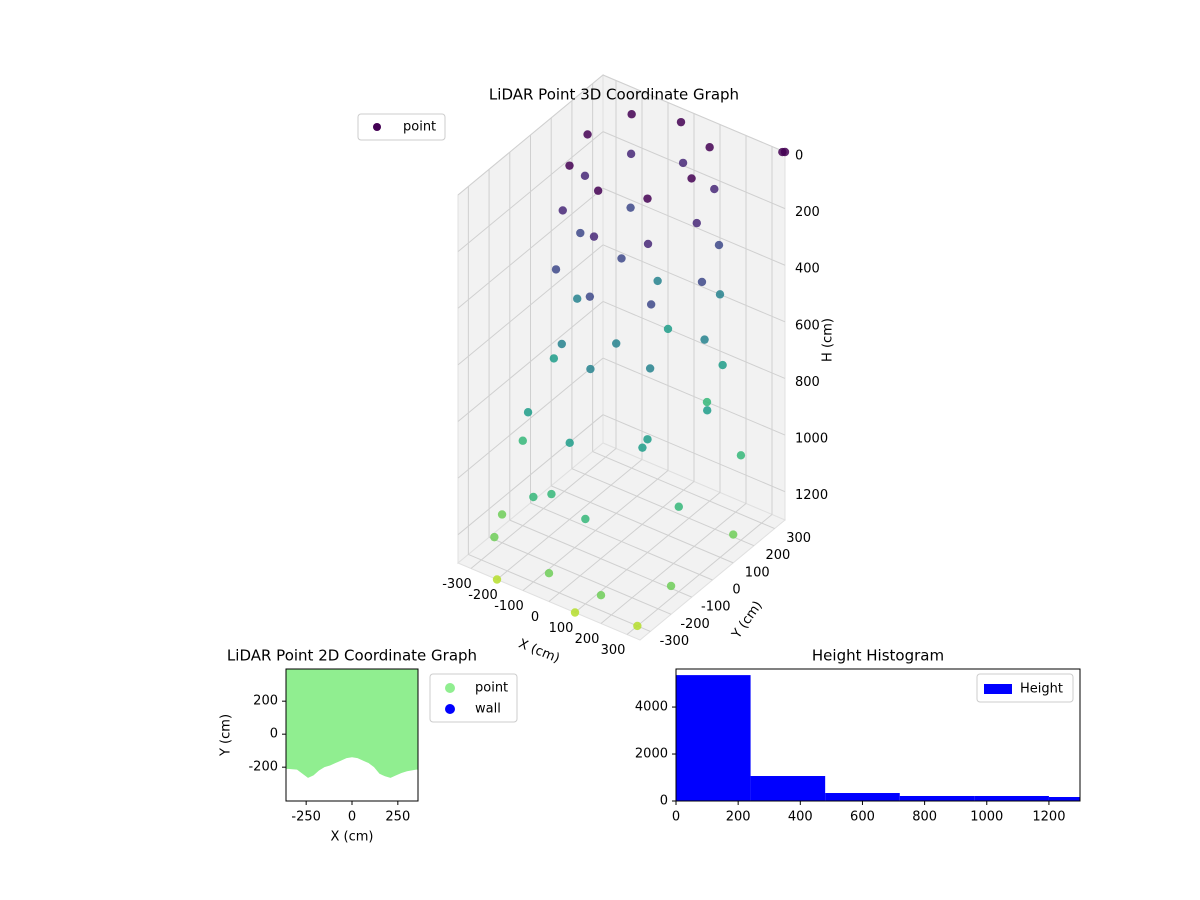  Describe the element at coordinates (807, 382) in the screenshot. I see `h-tick-label: 800` at that location.